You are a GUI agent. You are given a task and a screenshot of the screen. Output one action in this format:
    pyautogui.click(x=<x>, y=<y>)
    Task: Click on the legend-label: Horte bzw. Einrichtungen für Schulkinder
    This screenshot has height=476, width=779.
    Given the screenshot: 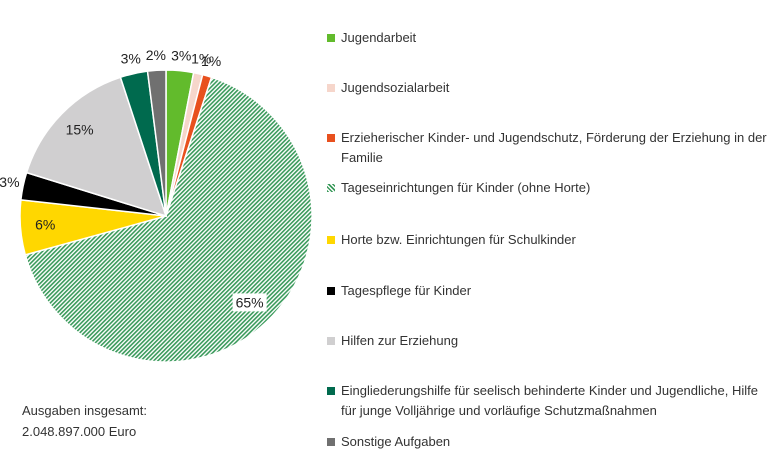 What is the action you would take?
    pyautogui.click(x=458, y=239)
    